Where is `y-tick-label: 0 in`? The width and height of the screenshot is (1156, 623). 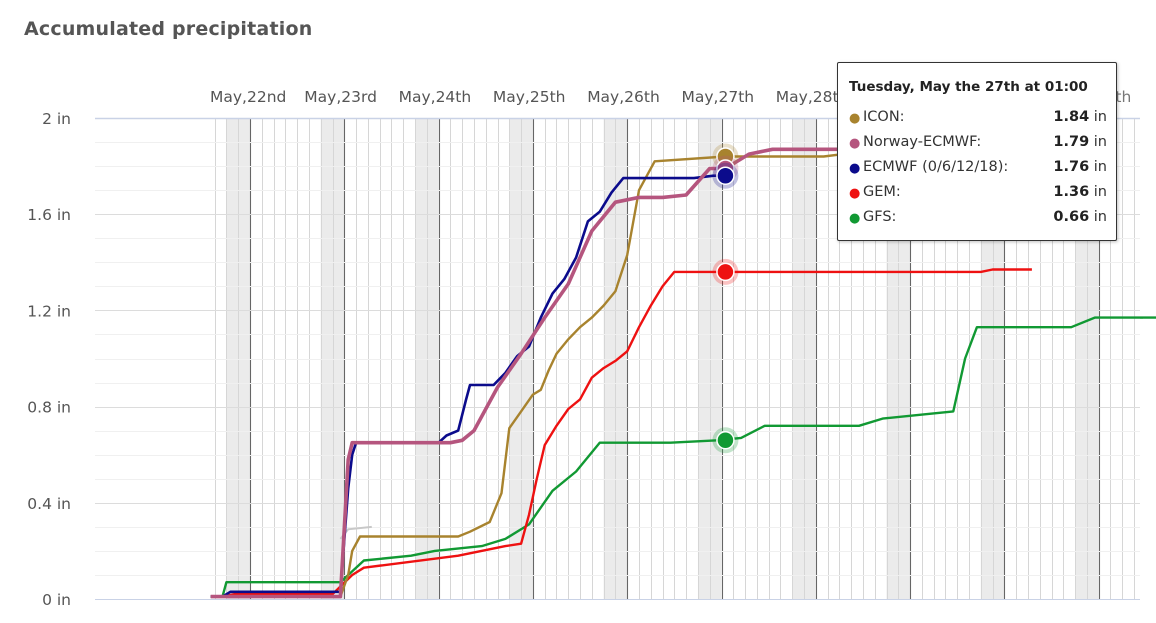 y-tick-label: 0 in is located at coordinates (56, 600).